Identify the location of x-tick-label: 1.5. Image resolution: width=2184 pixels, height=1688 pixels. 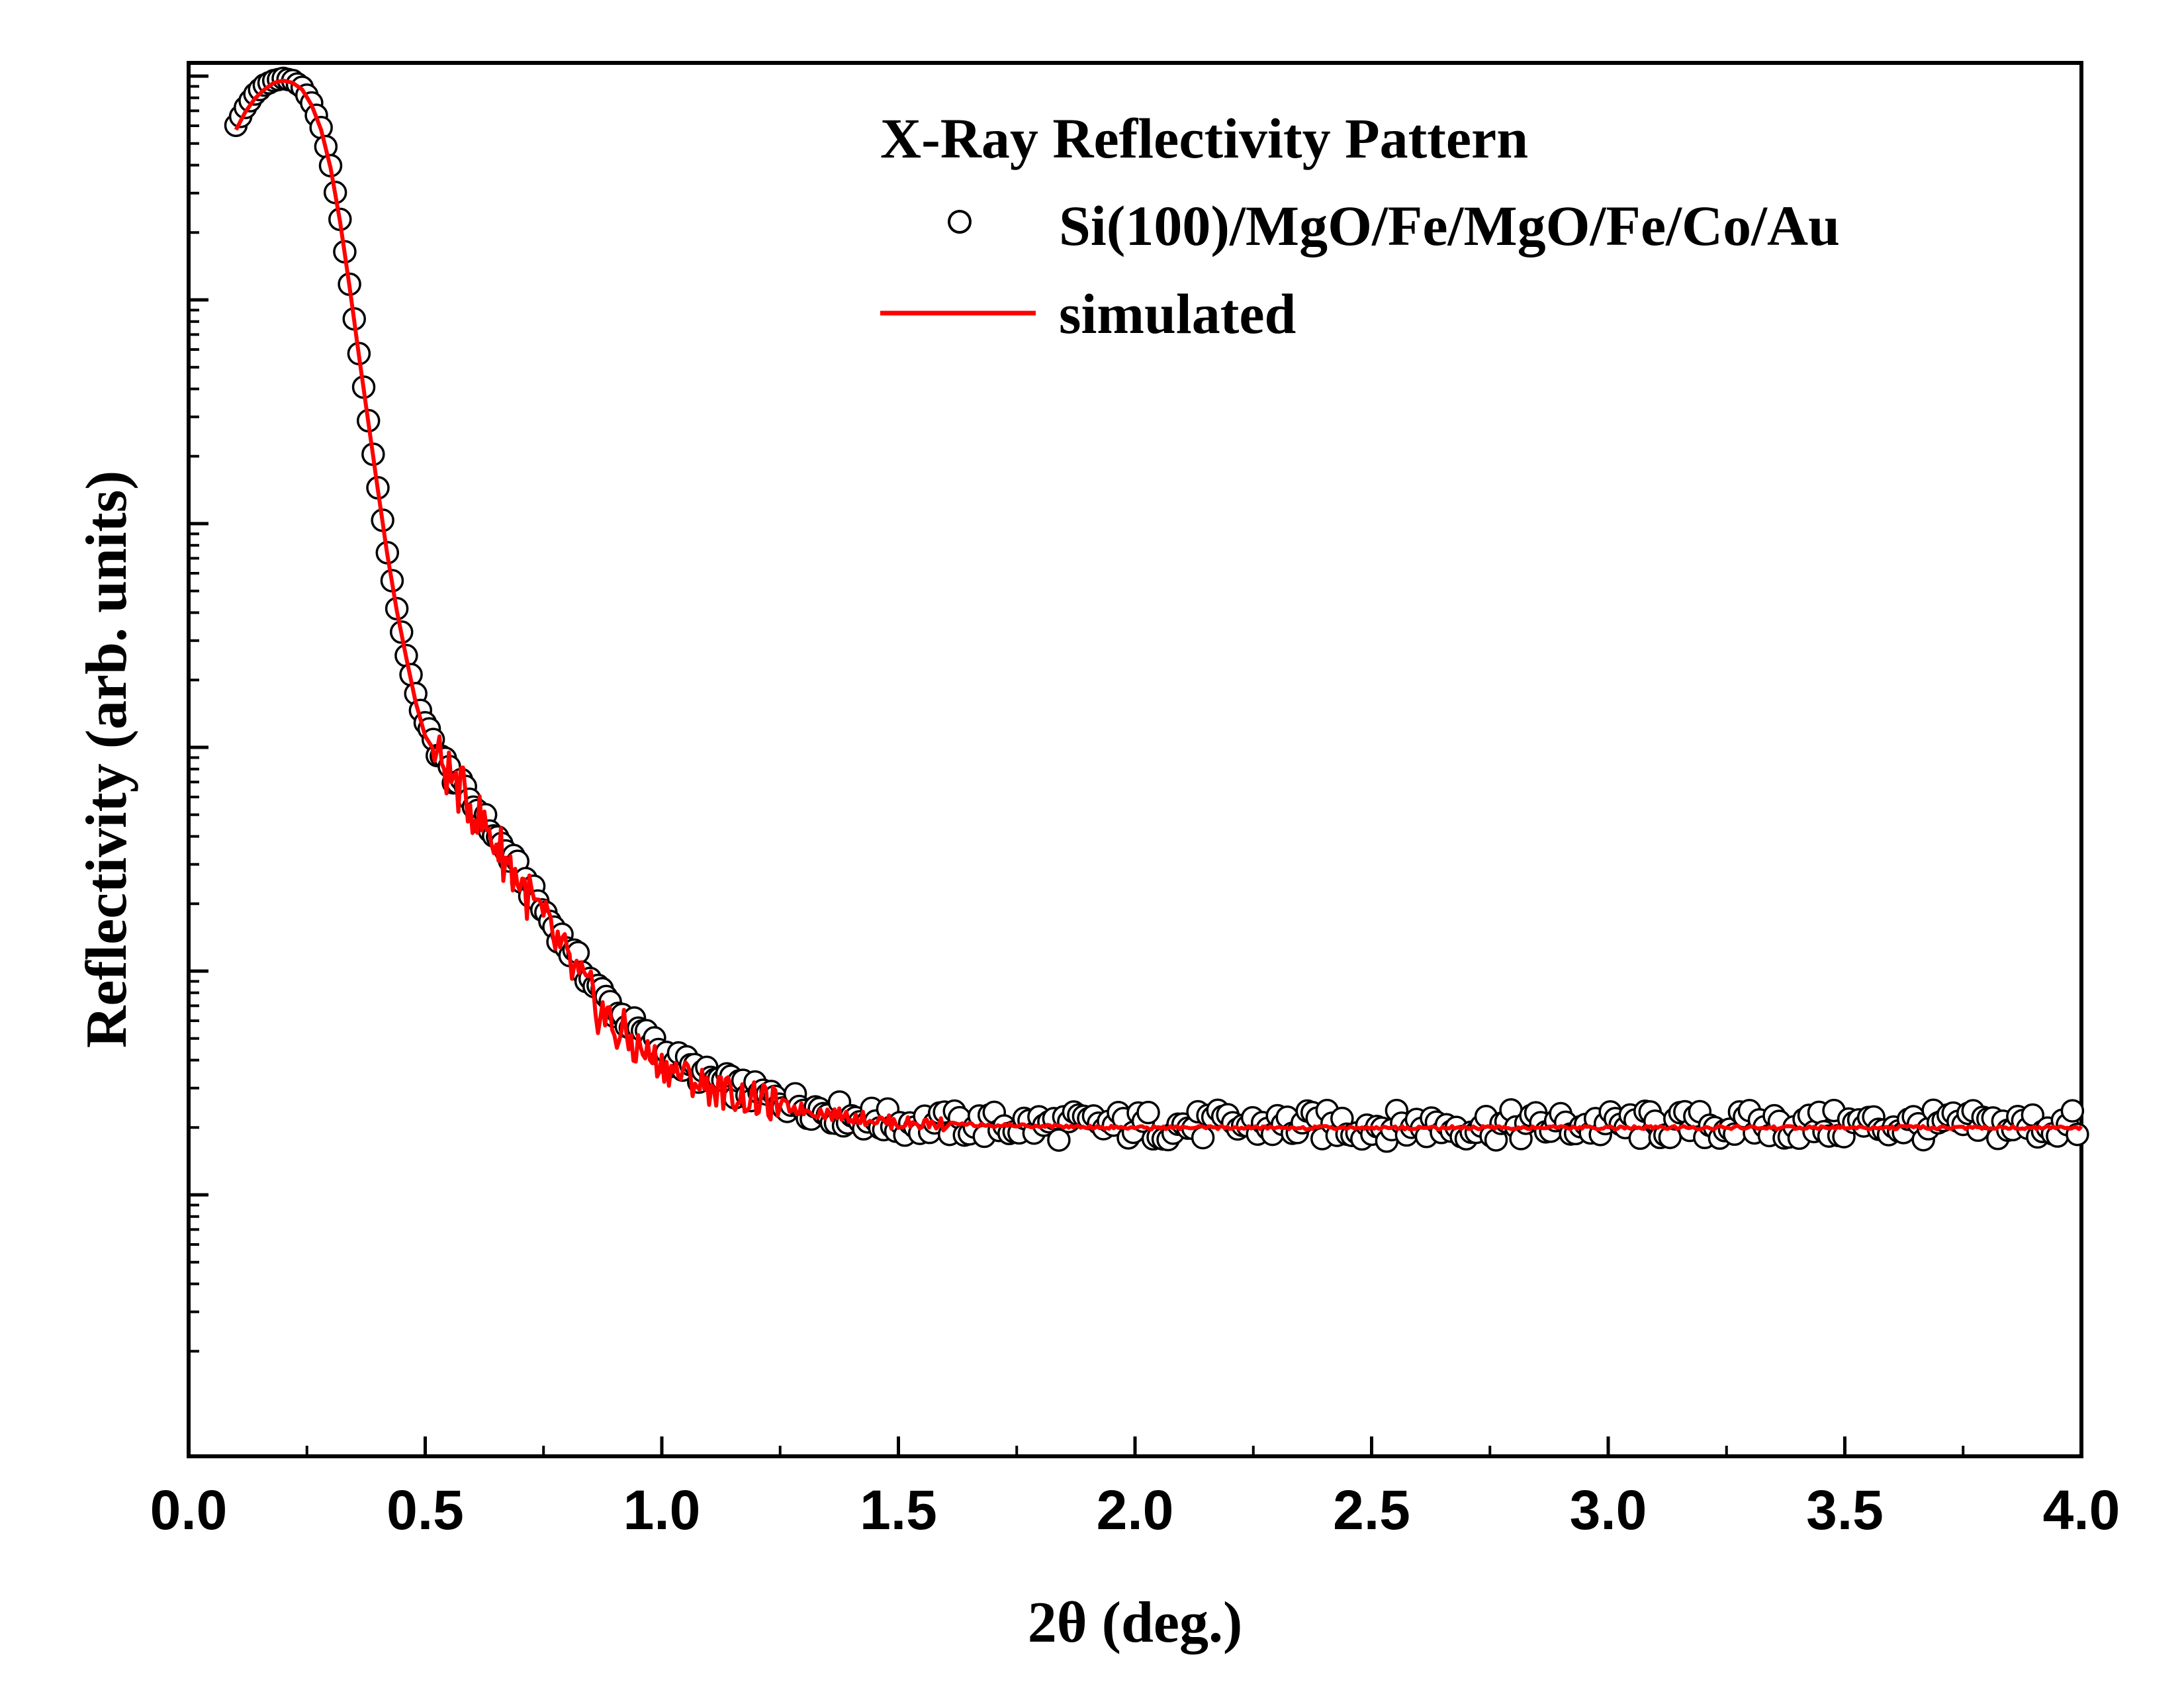
(899, 1510).